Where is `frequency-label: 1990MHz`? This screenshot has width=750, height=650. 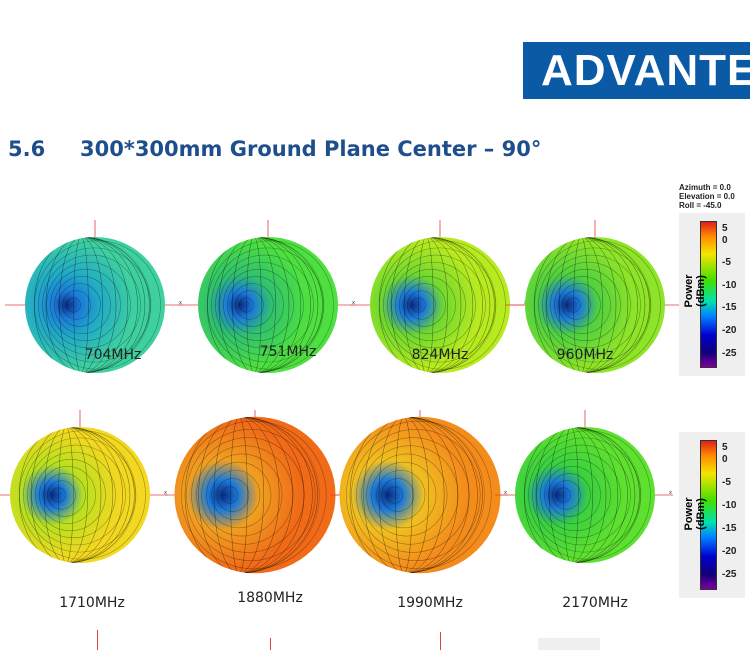 frequency-label: 1990MHz is located at coordinates (430, 603).